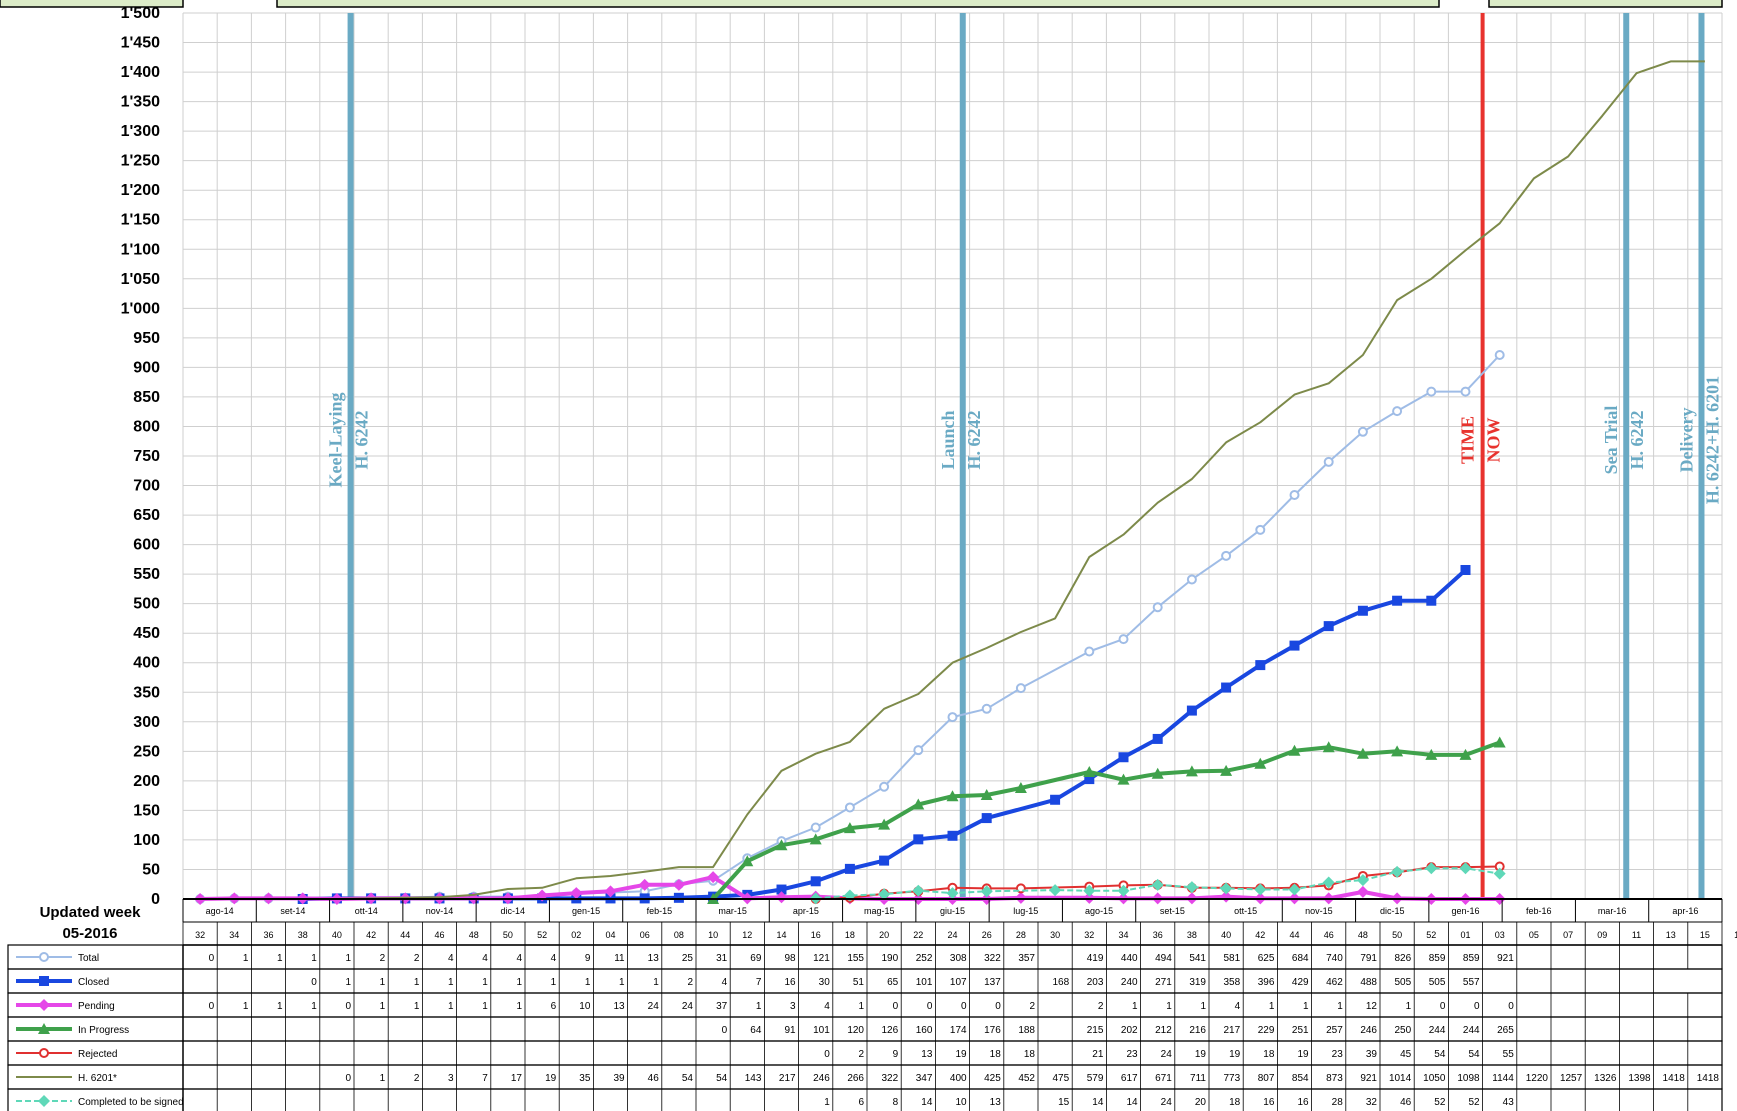 The image size is (1737, 1111). Describe the element at coordinates (439, 935) in the screenshot. I see `week-label: 46` at that location.